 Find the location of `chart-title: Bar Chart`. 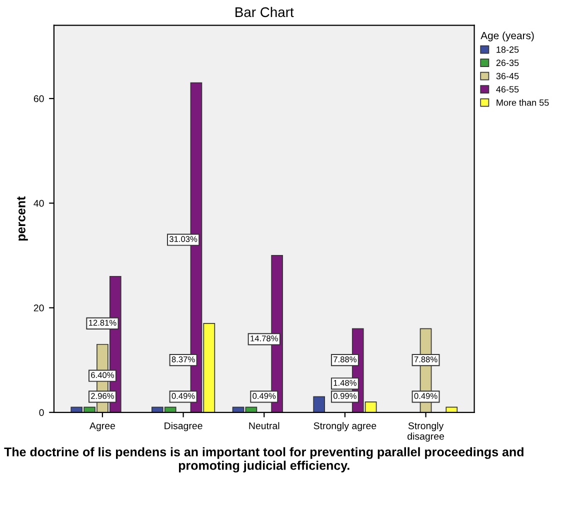

chart-title: Bar Chart is located at coordinates (265, 12).